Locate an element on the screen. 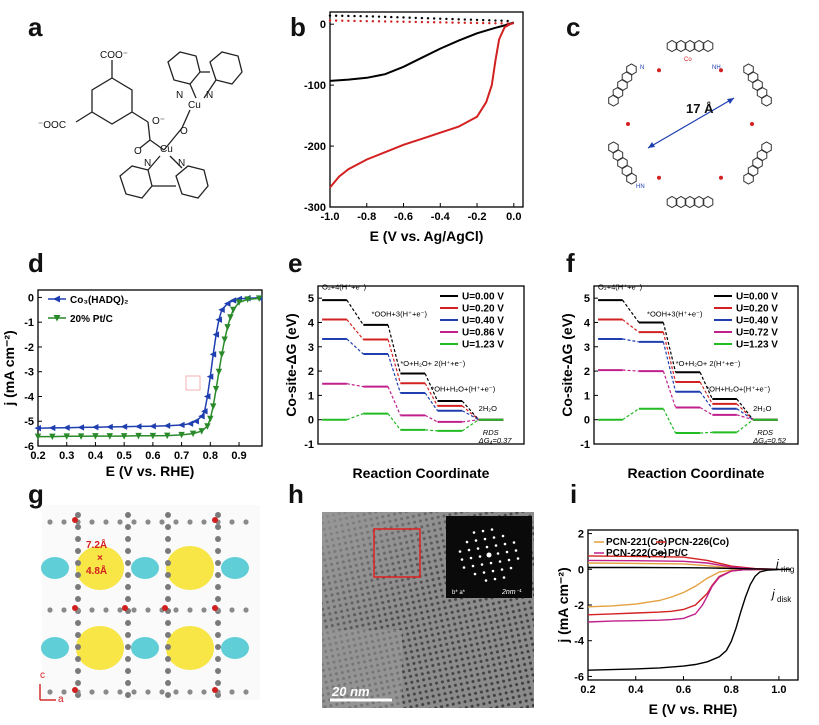  chart-f-ytick-label: 0 is located at coordinates (587, 421).